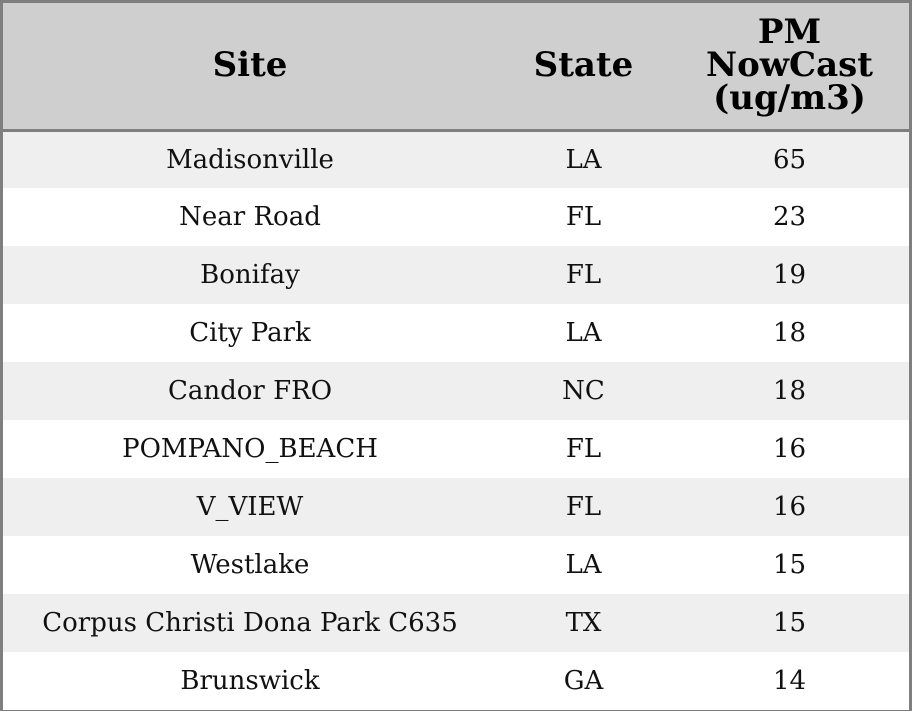 The width and height of the screenshot is (912, 711). What do you see at coordinates (456, 159) in the screenshot?
I see `table-row: Madisonville LA 65` at bounding box center [456, 159].